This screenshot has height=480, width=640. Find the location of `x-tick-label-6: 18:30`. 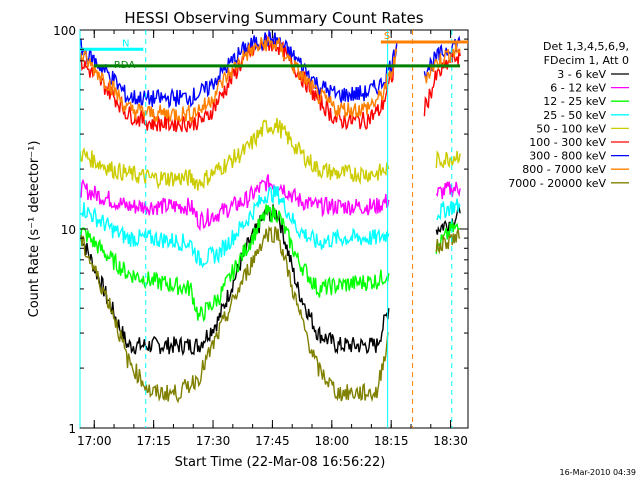

x-tick-label-6: 18:30 is located at coordinates (450, 441).